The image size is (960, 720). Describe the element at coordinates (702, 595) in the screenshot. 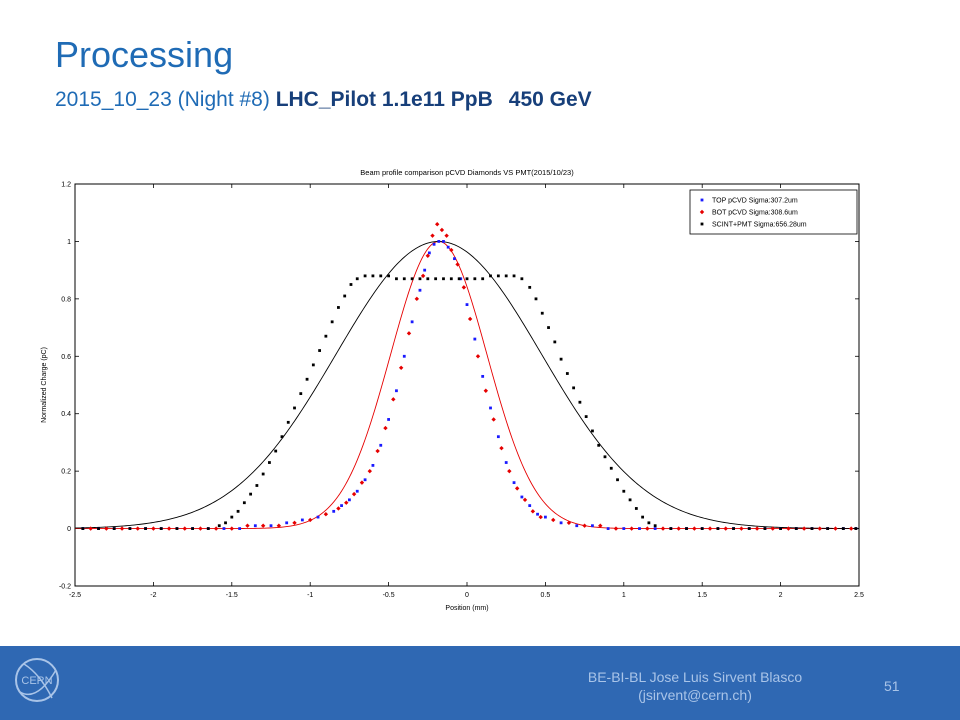

I see `x-tick-label: 1.5` at that location.